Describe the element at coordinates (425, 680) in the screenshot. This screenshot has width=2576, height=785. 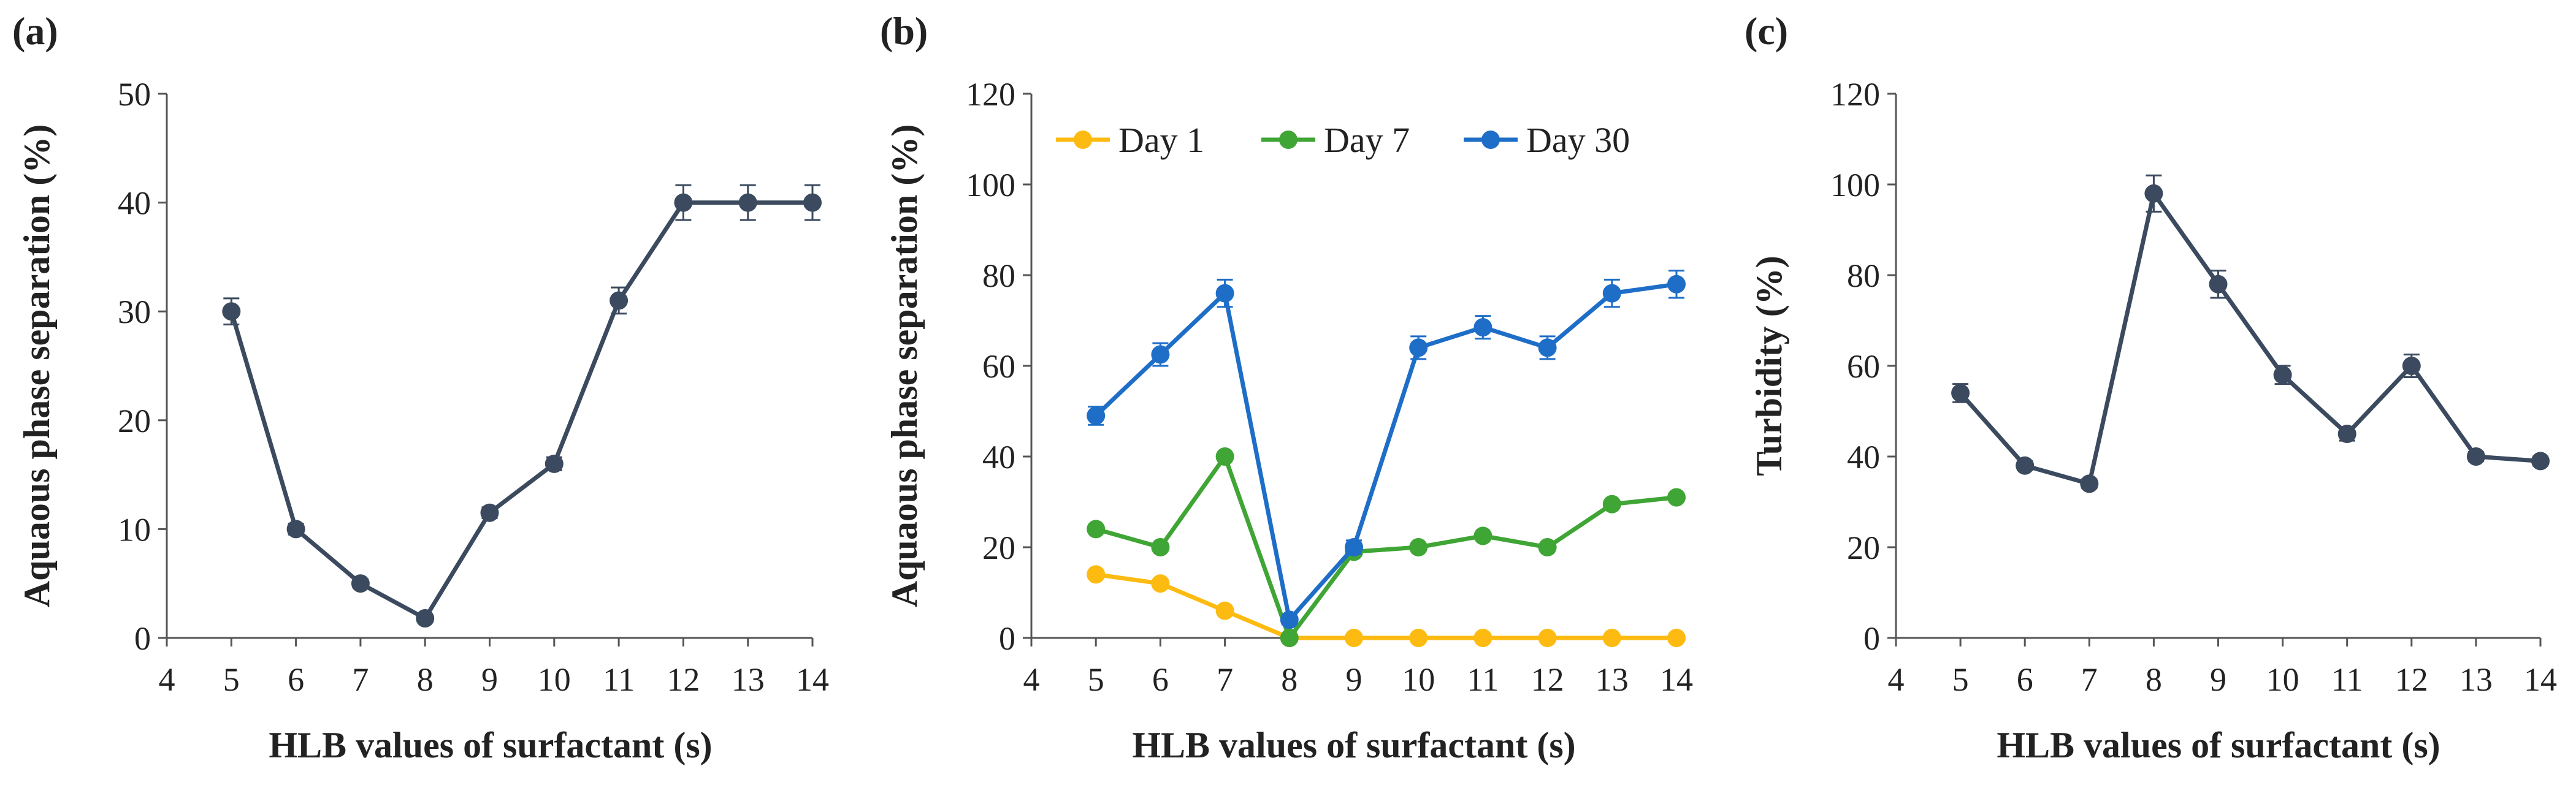
I see `panel-a-x-tick-label: 8` at that location.